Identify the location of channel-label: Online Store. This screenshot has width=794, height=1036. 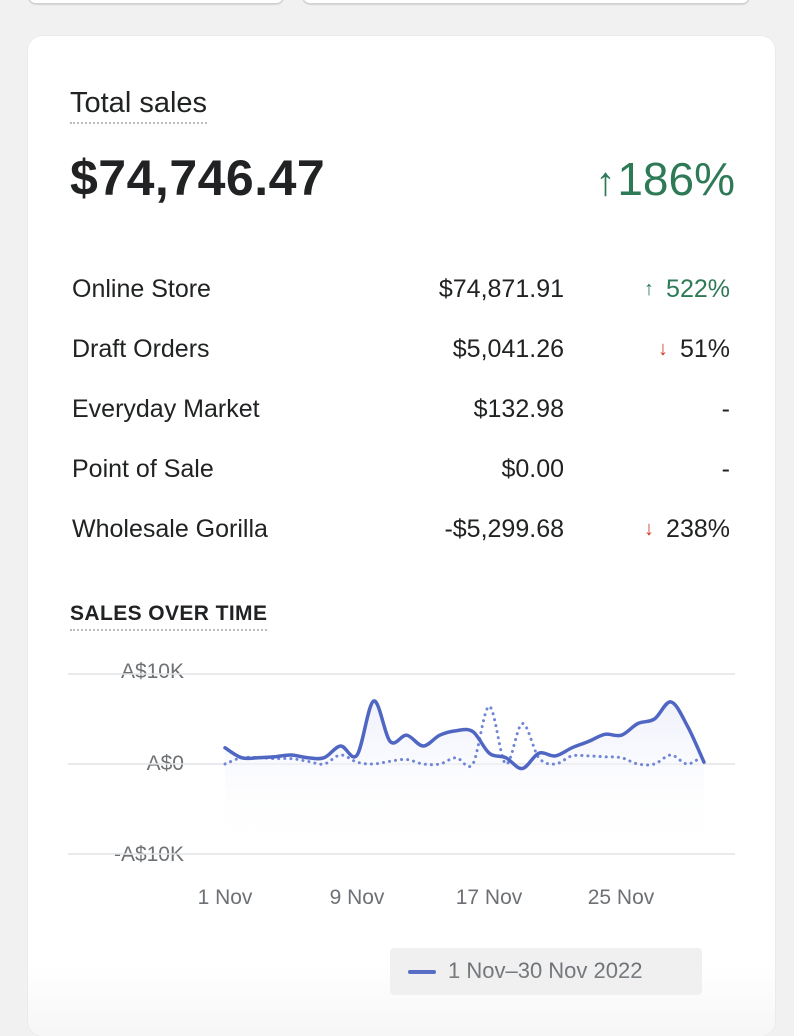
(141, 289).